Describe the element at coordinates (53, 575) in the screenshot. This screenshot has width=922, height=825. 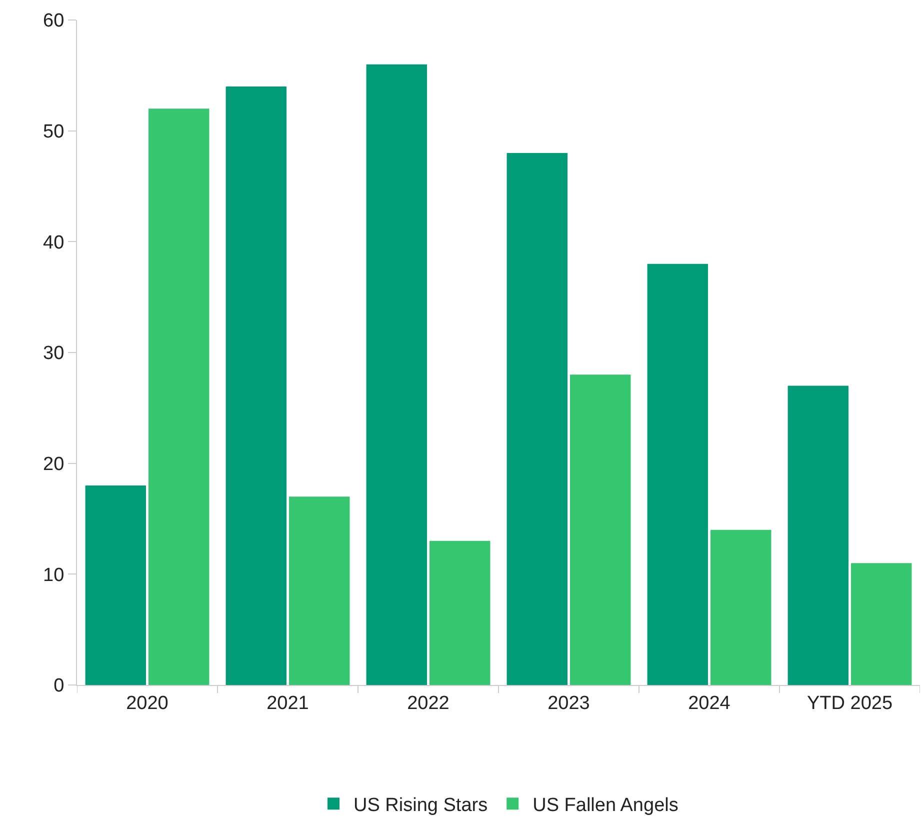
I see `y-tick-label: 10` at that location.